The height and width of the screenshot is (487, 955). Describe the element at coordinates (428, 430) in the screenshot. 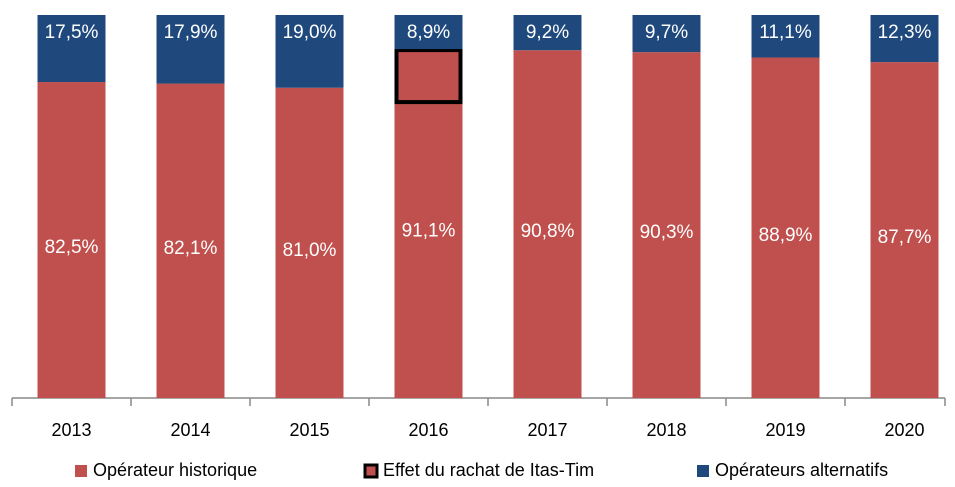

I see `x-tick-label: 2016` at that location.